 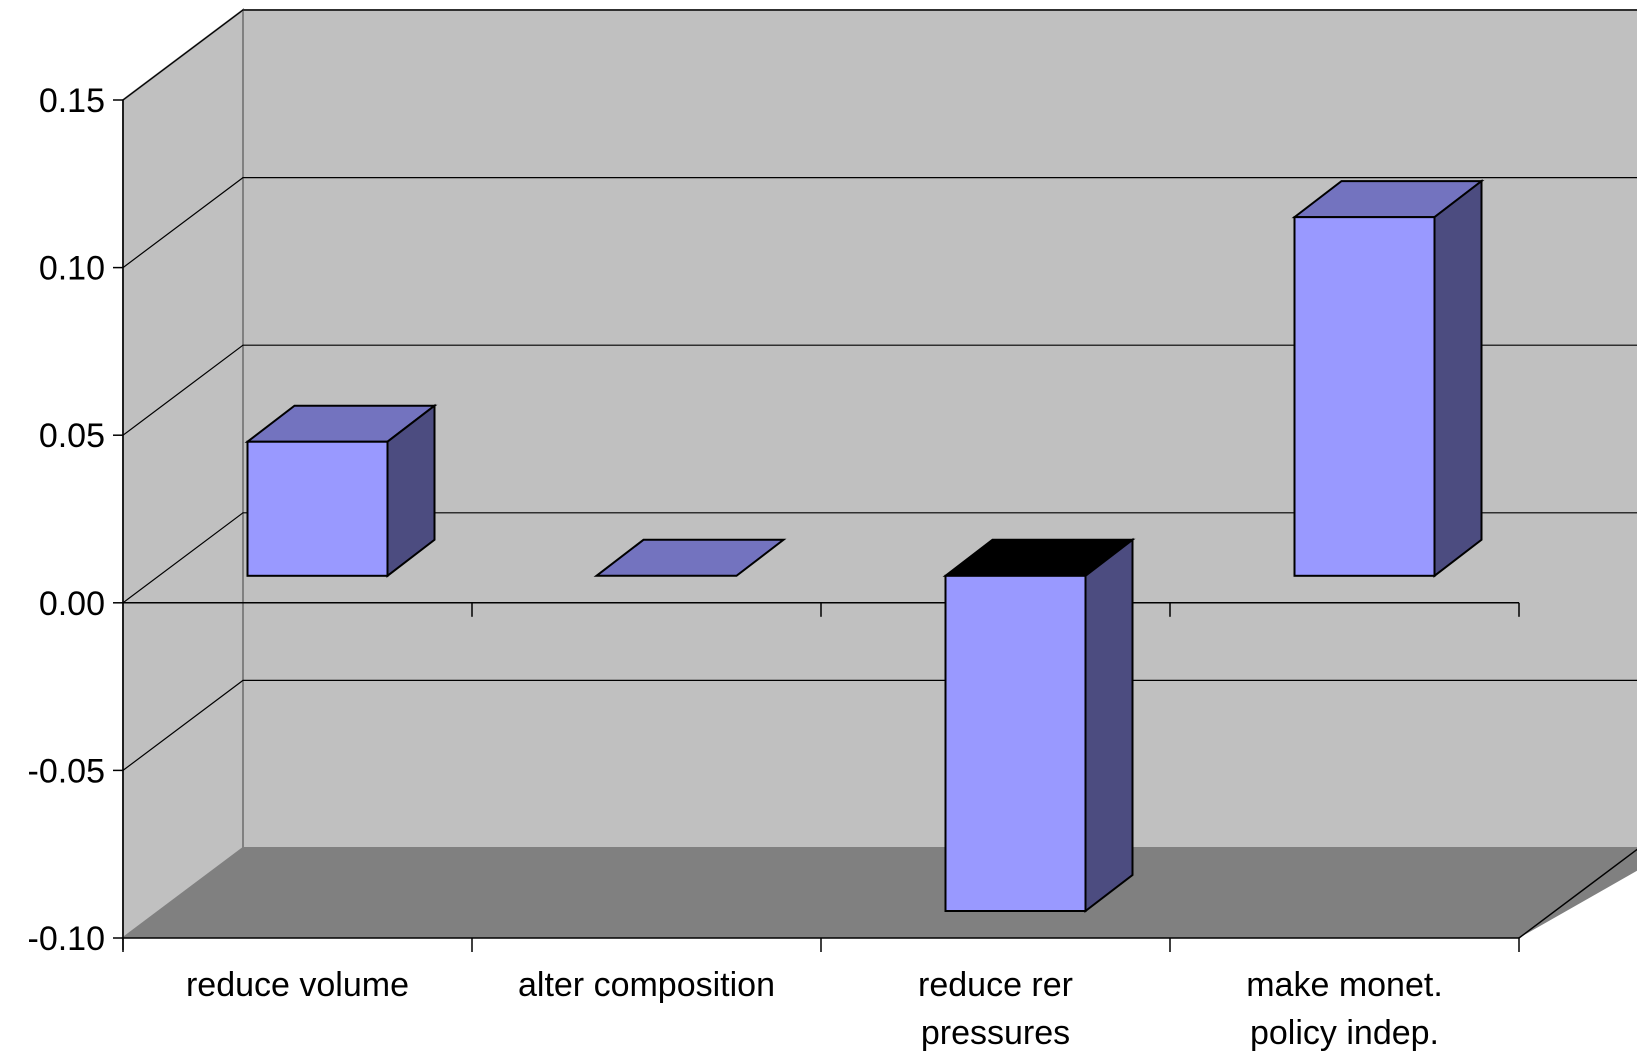 I want to click on y-tick-label: -0.05, so click(x=67, y=771).